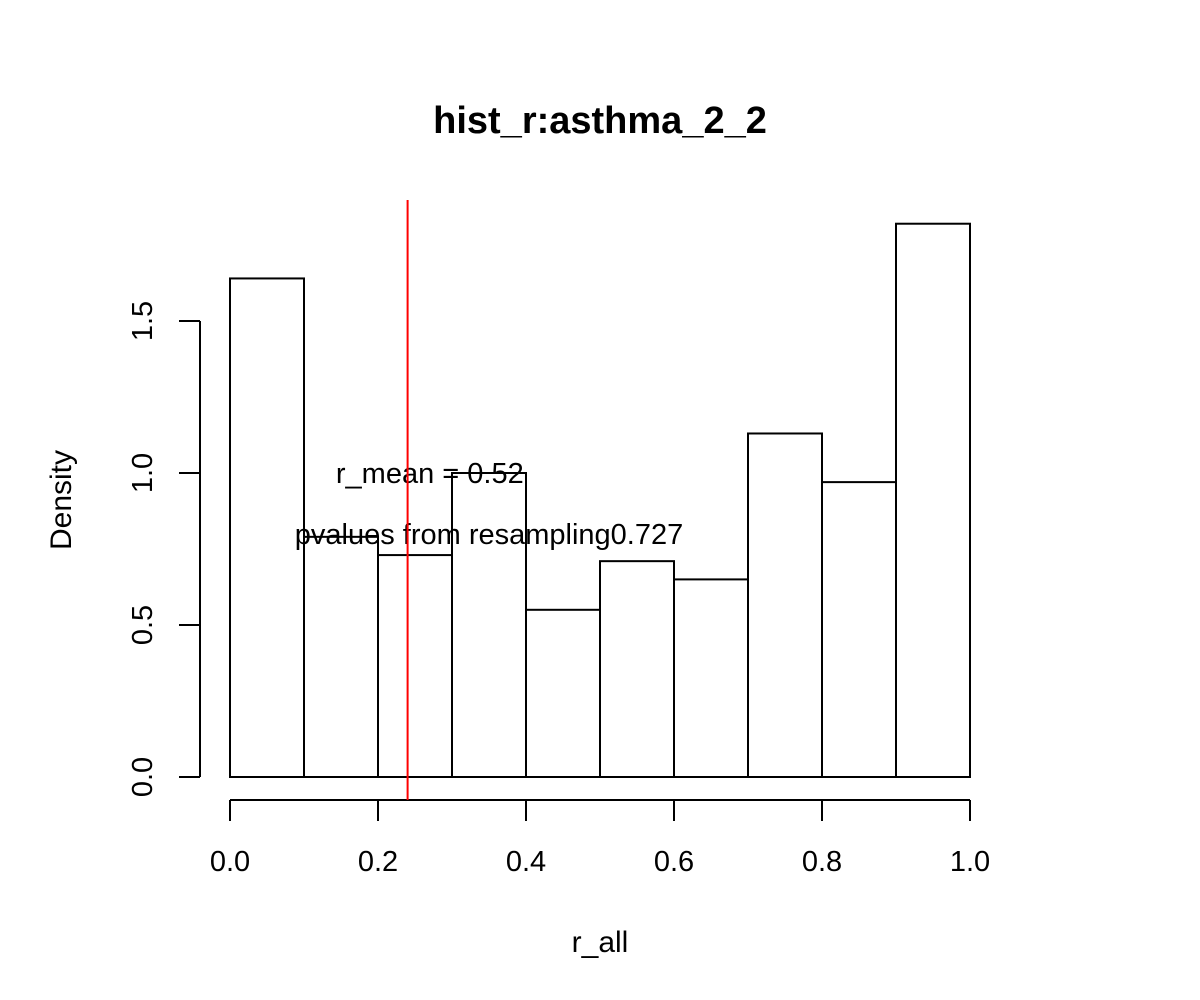 Image resolution: width=1200 pixels, height=1000 pixels. I want to click on x-tick-label: 0.4, so click(526, 862).